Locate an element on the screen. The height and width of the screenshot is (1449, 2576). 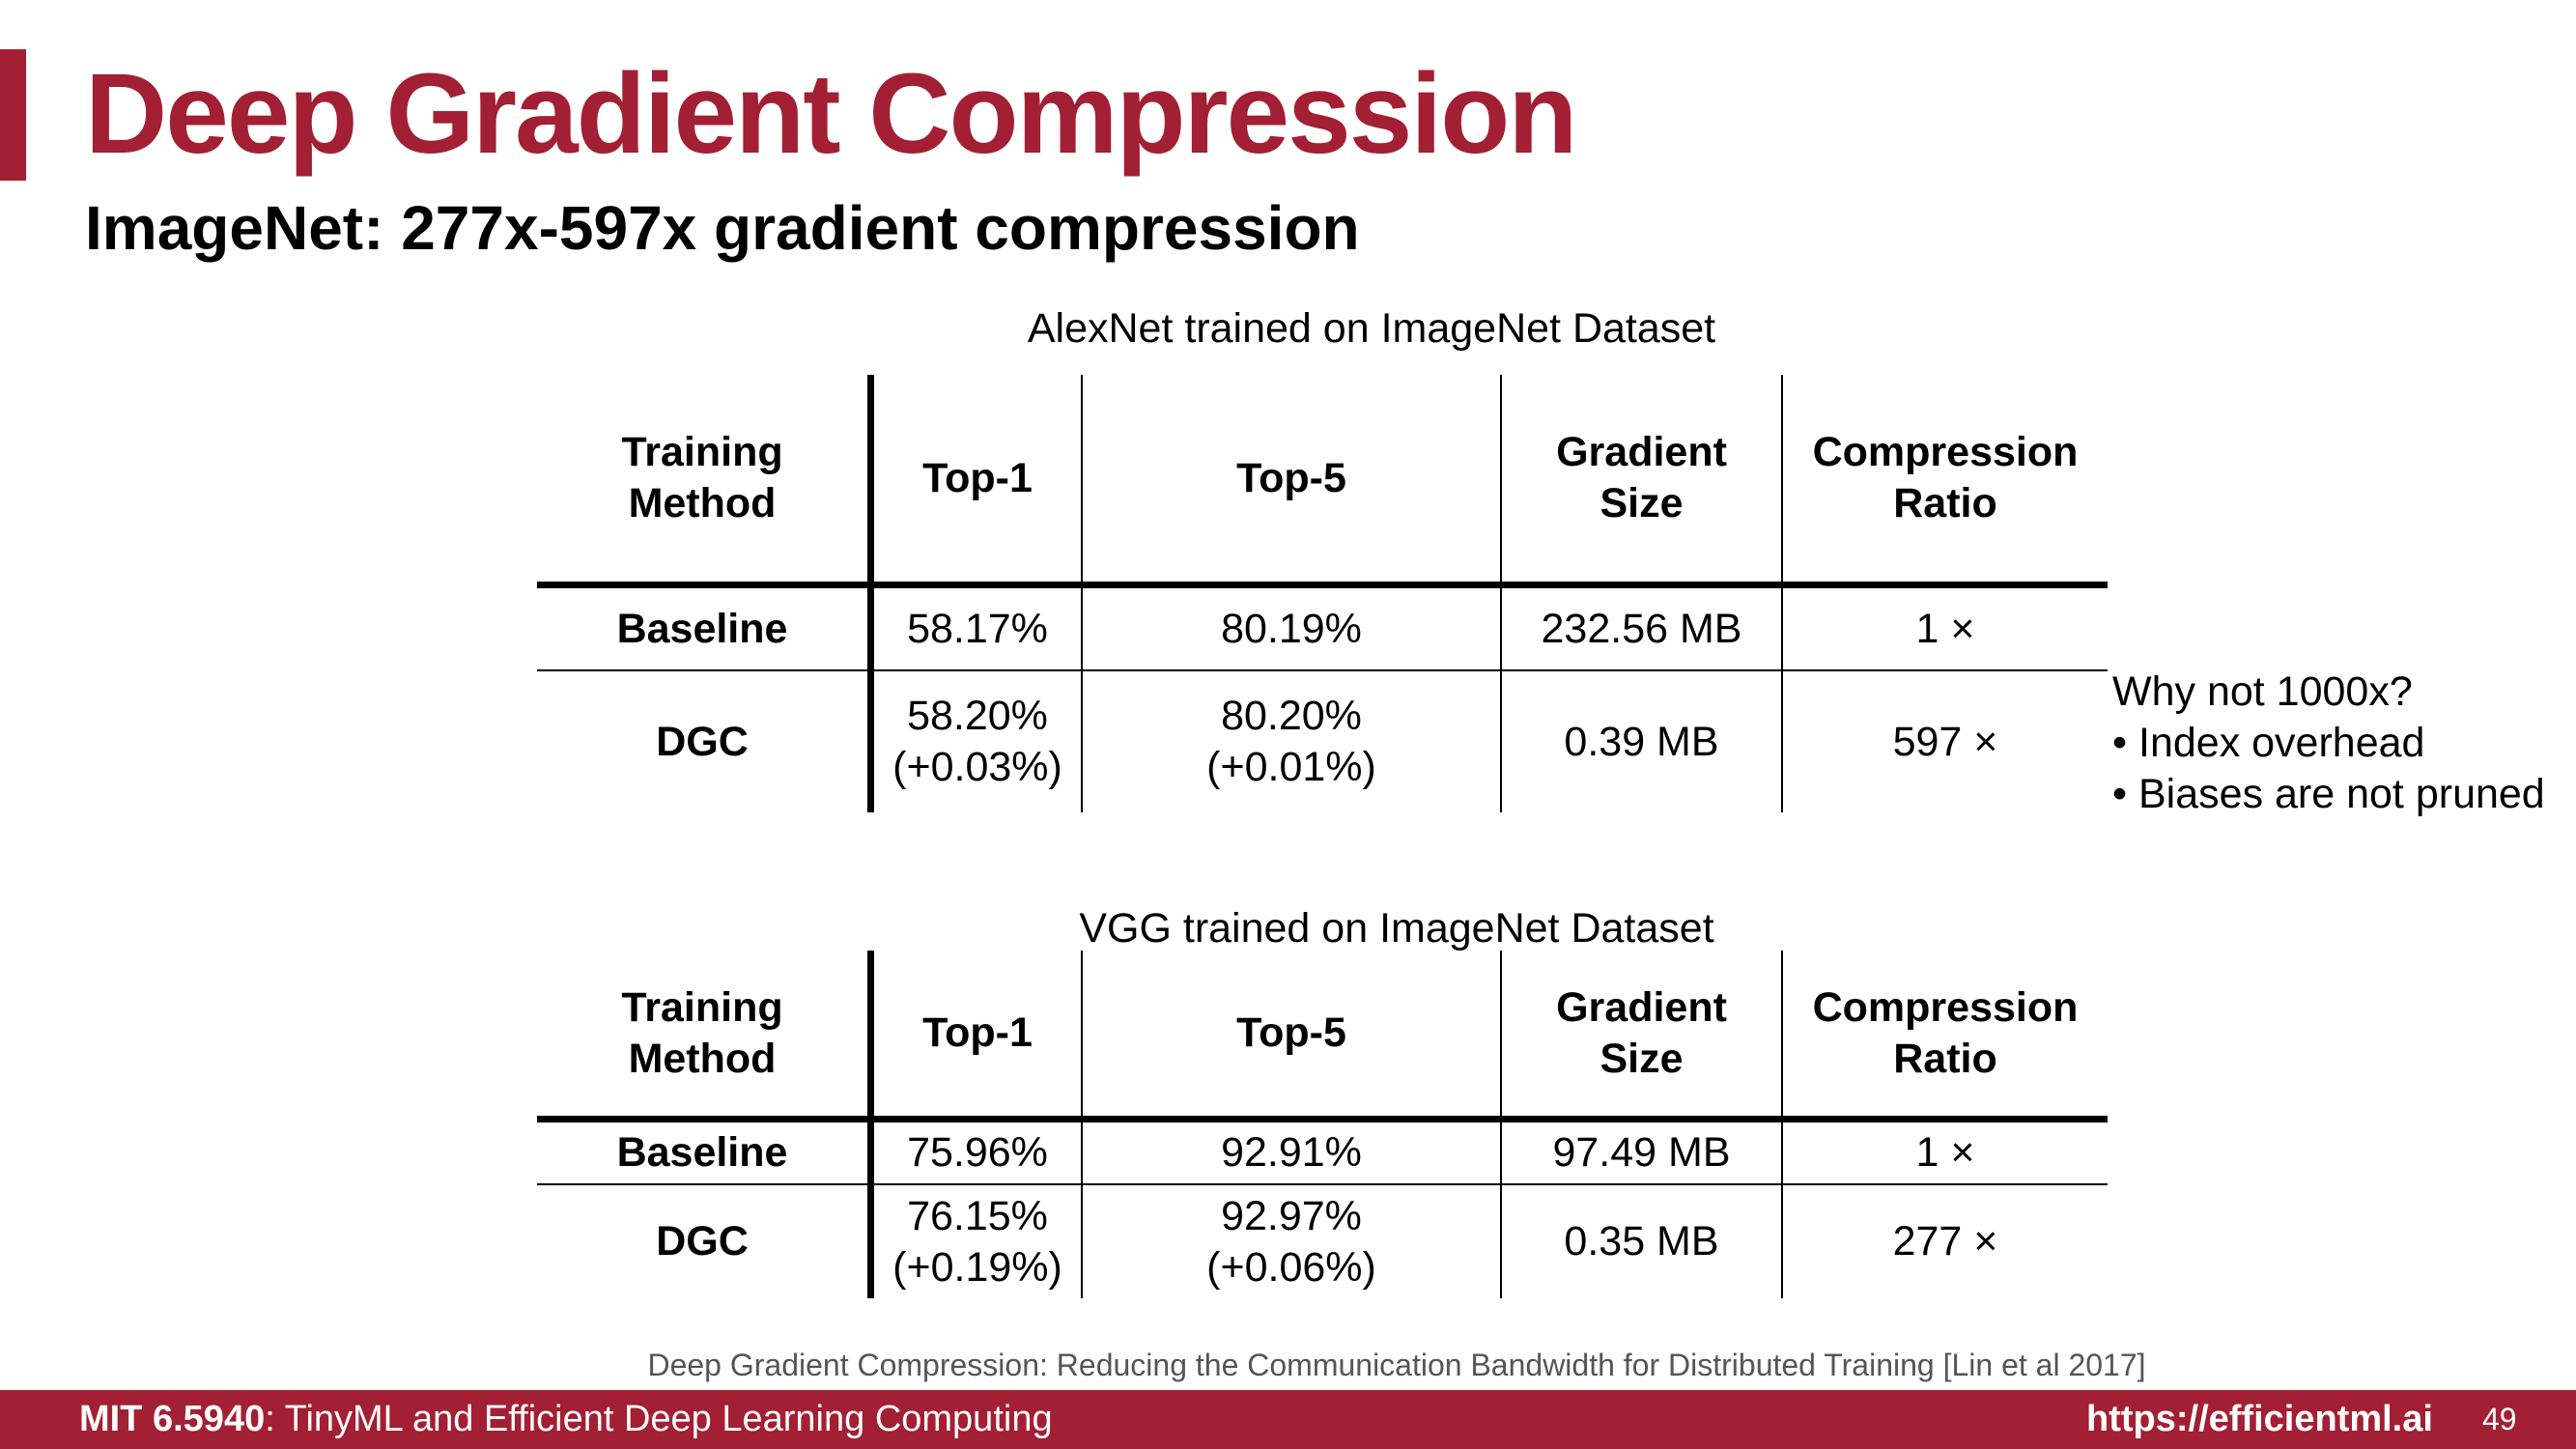
top1-cell: 58.17% is located at coordinates (974, 627).